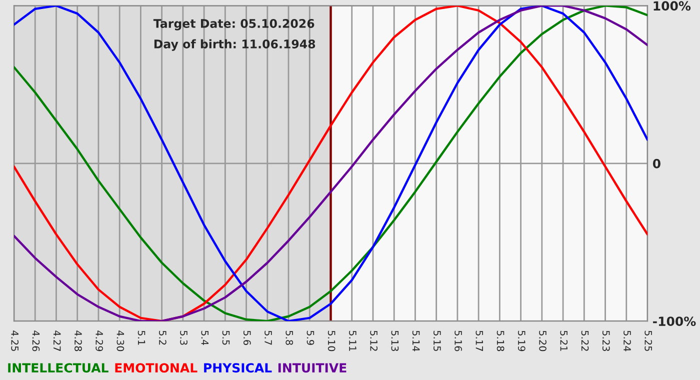 The image size is (700, 380). Describe the element at coordinates (184, 337) in the screenshot. I see `x-tick-label: 5.3` at that location.